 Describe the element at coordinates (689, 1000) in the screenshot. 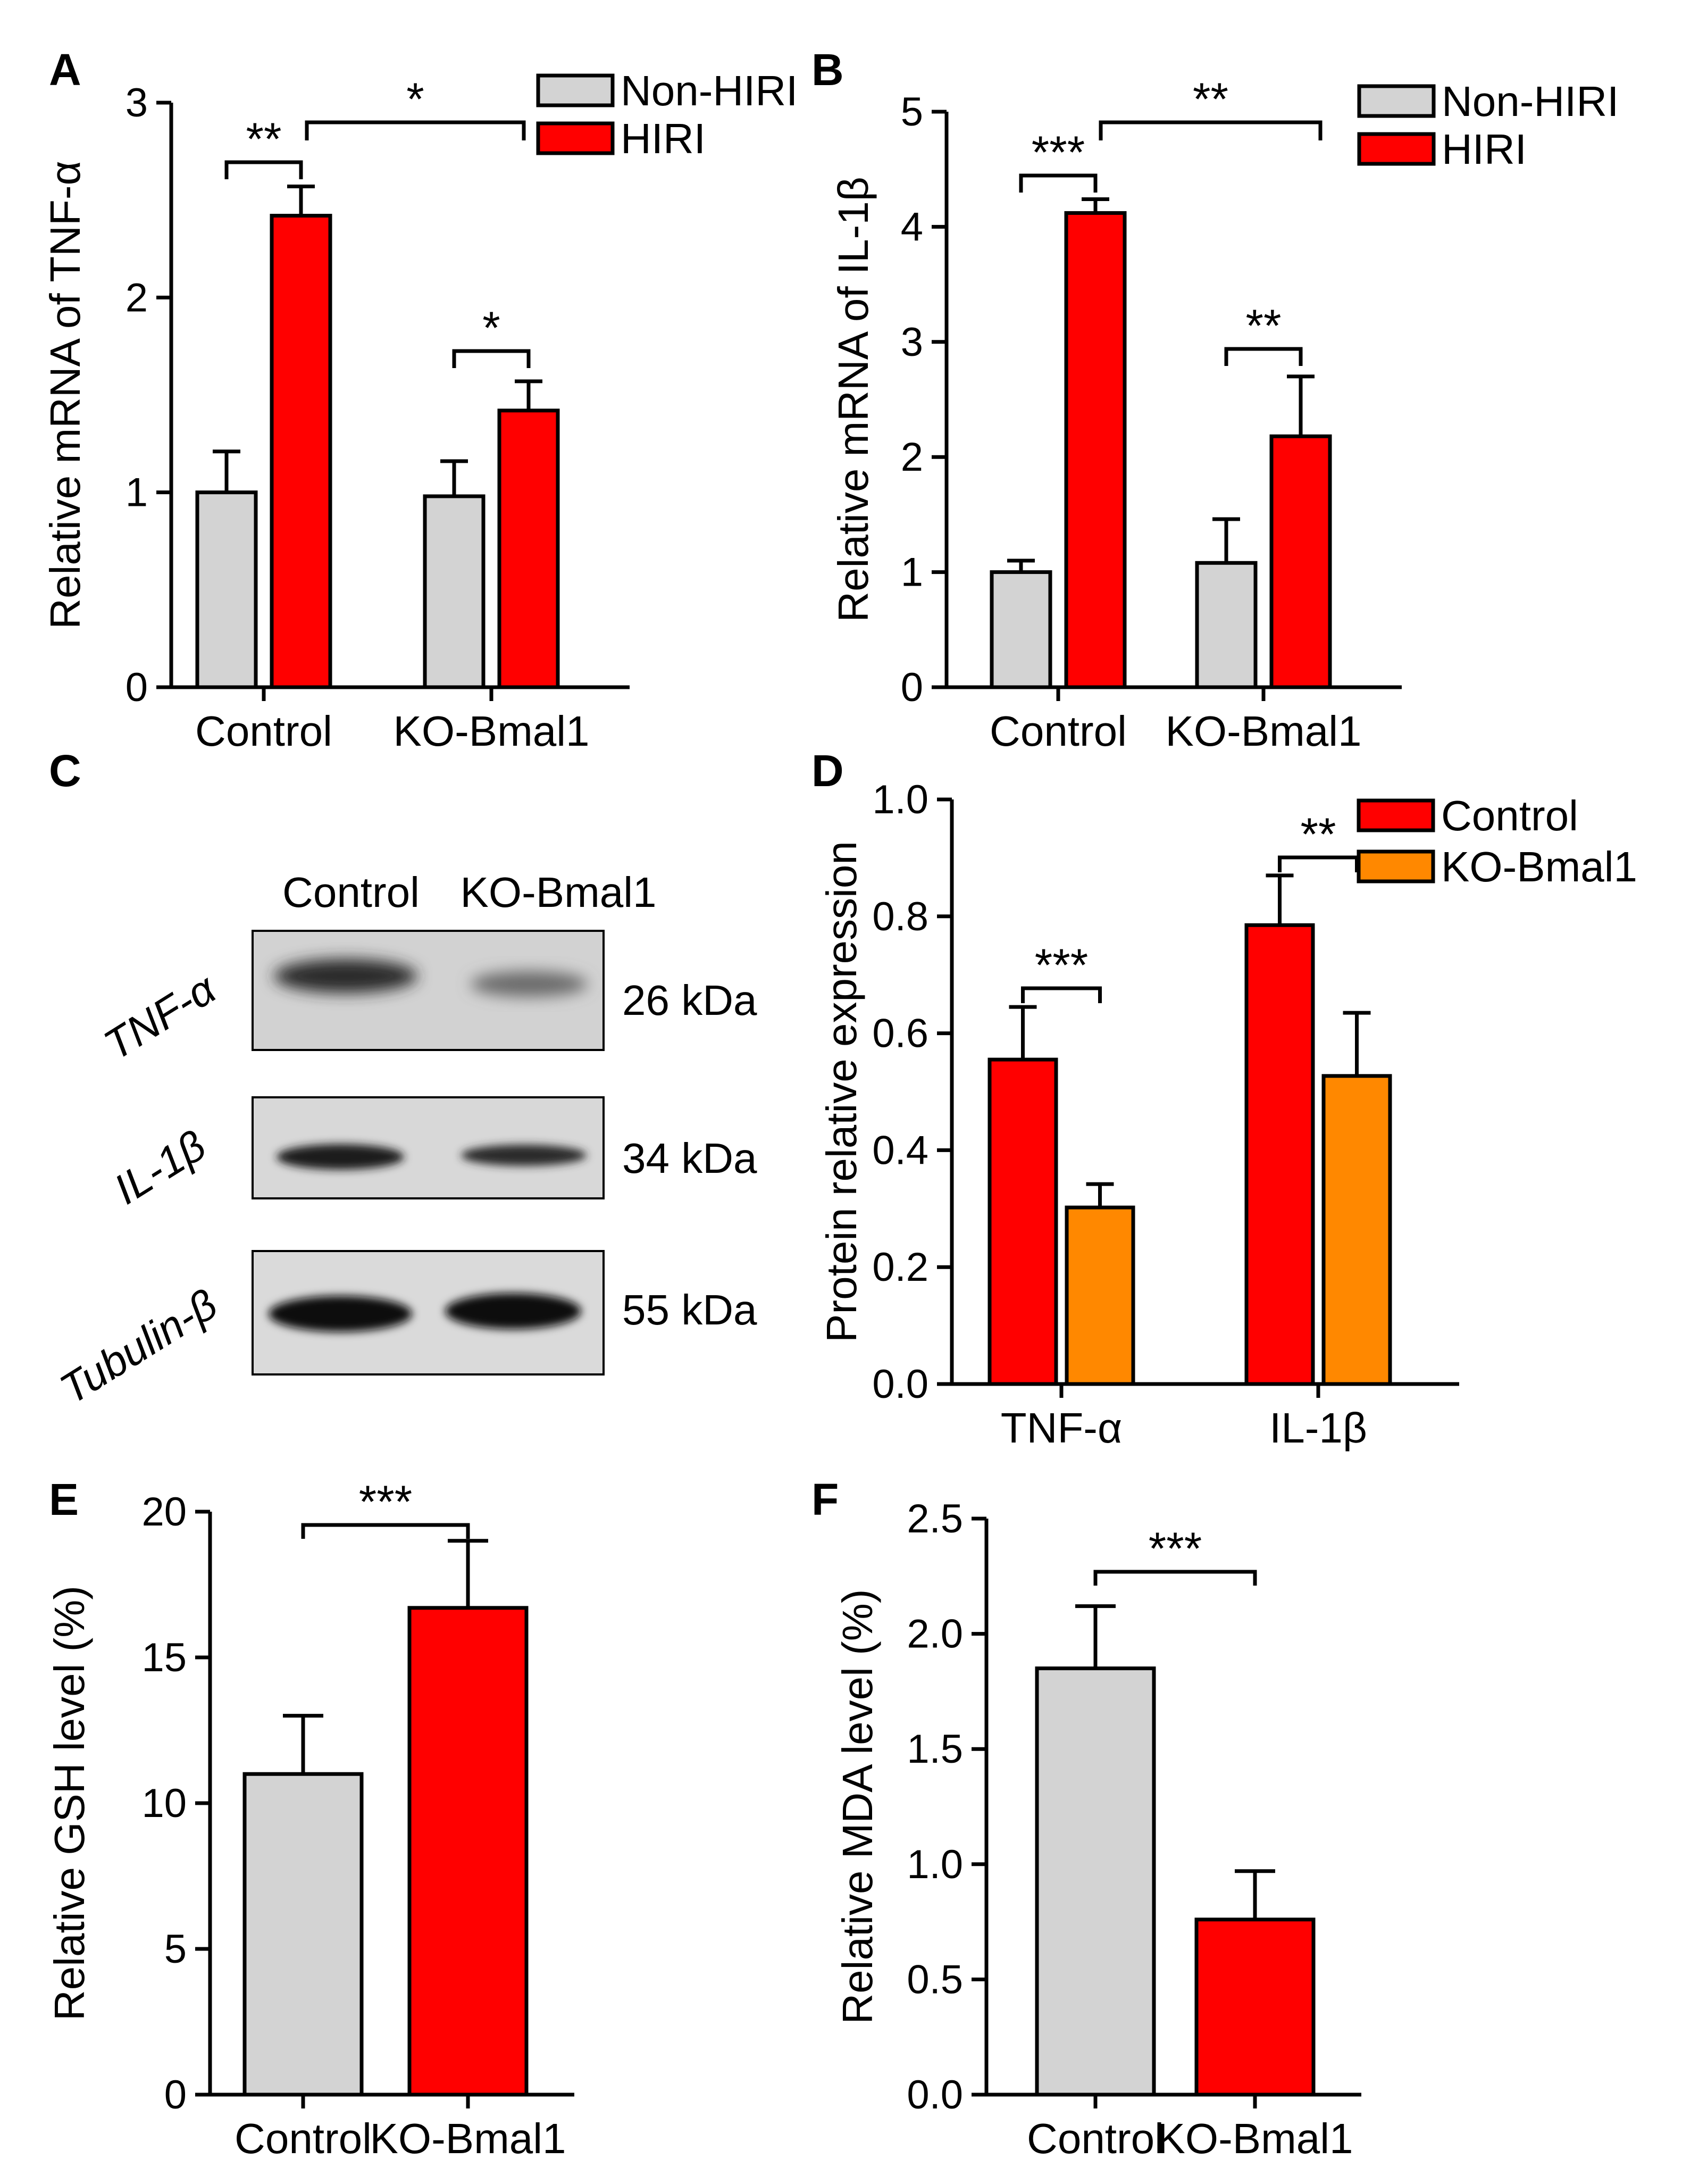

I see `blot-size-tnf: 26 kDa` at that location.